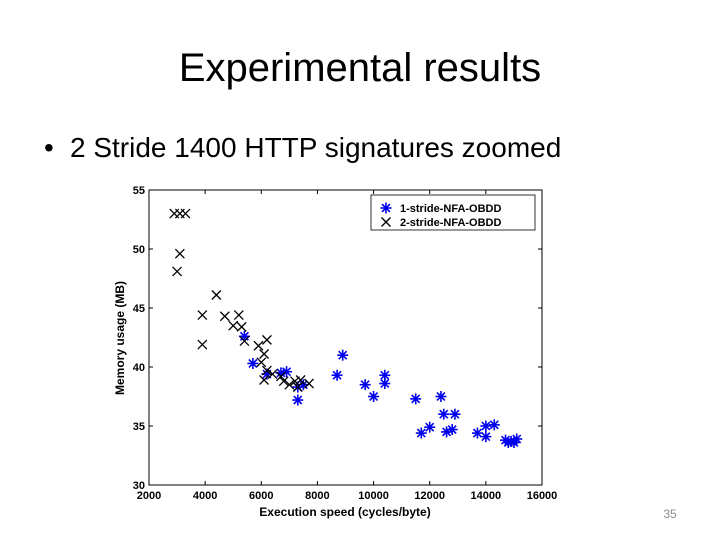 This screenshot has height=540, width=720. I want to click on x-axis-label: Execution speed (cycles/byte), so click(344, 512).